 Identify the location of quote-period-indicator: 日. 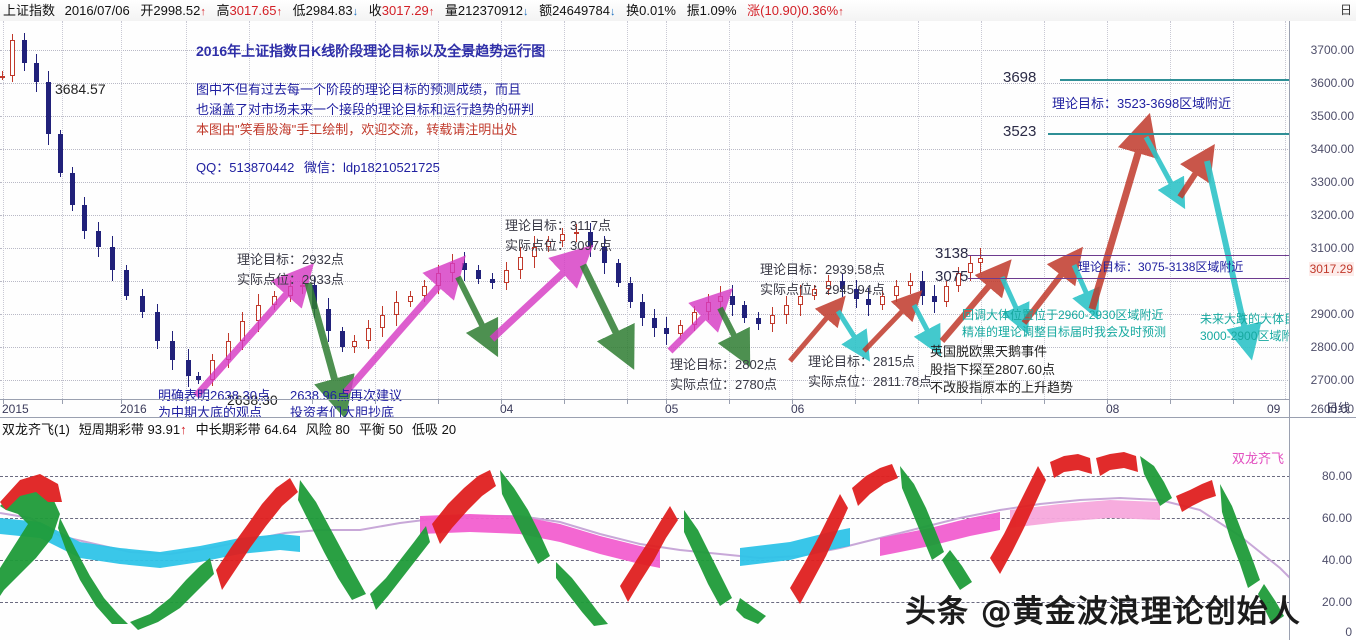
(1345, 10).